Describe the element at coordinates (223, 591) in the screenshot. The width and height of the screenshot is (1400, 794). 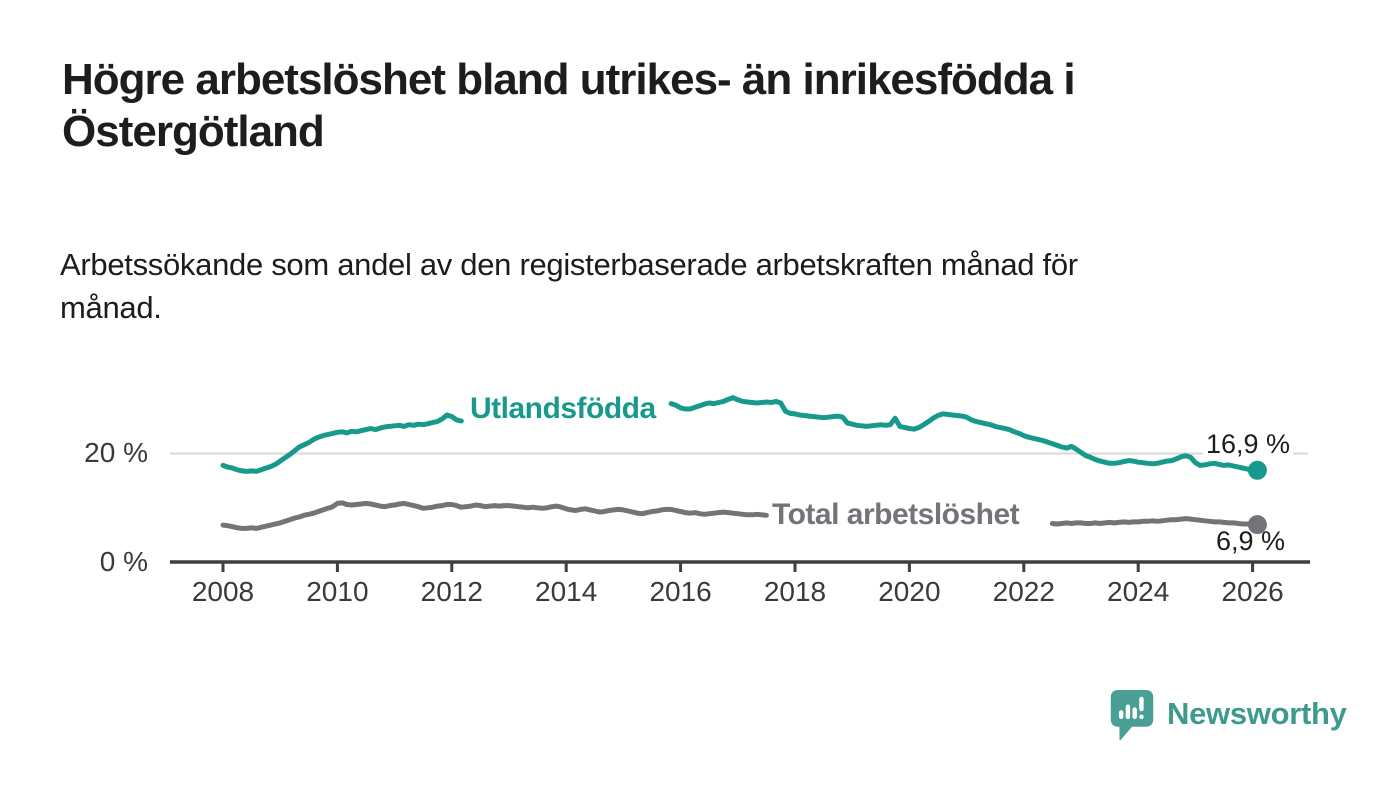
I see `x-axis-tick-label-2008: 2008` at that location.